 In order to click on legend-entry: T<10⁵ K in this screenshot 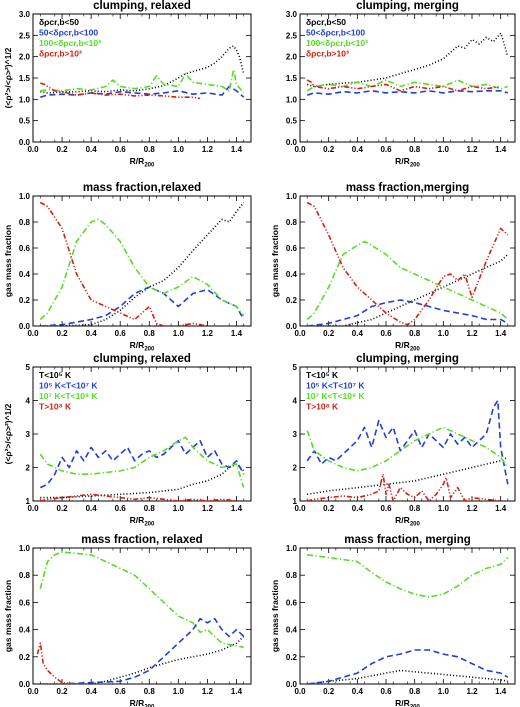, I will do `click(322, 375)`.